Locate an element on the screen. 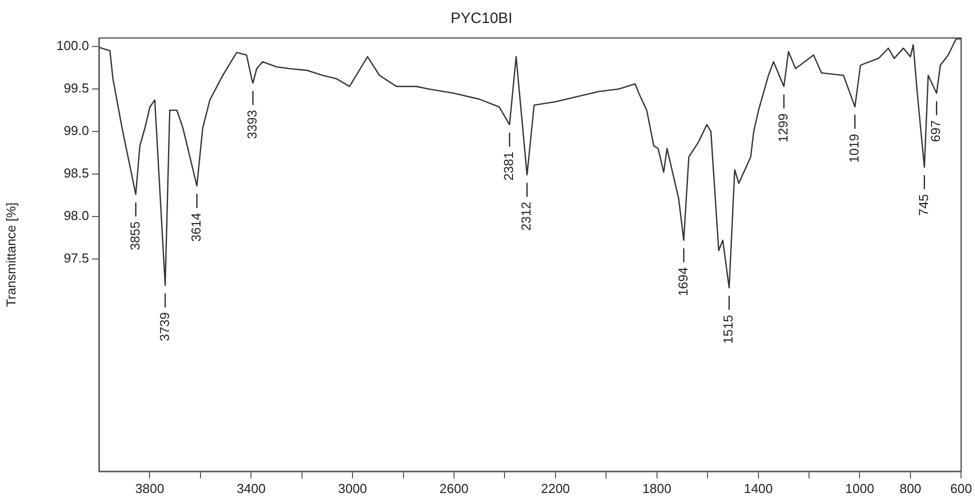 The image size is (975, 502). x-tick-label: 1400 is located at coordinates (758, 488).